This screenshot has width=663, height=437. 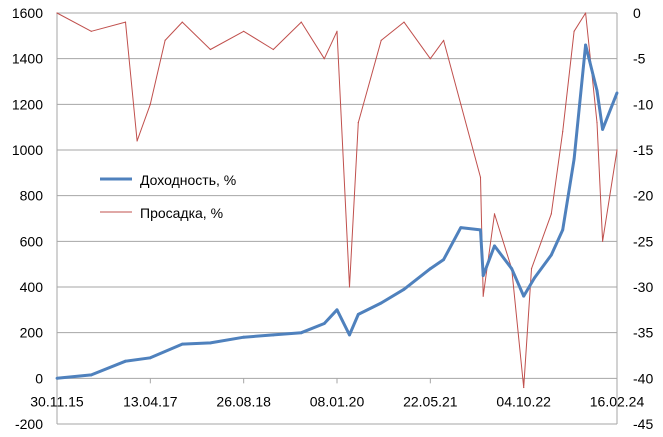 What do you see at coordinates (643, 378) in the screenshot?
I see `y2-tick-label: -40` at bounding box center [643, 378].